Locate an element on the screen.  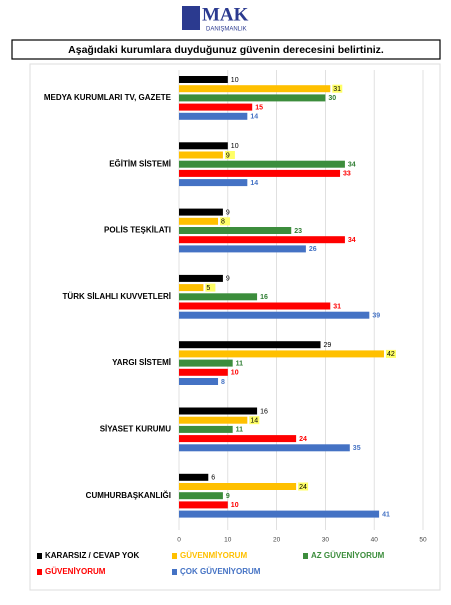
x-tick-label: 30 is located at coordinates (326, 540).